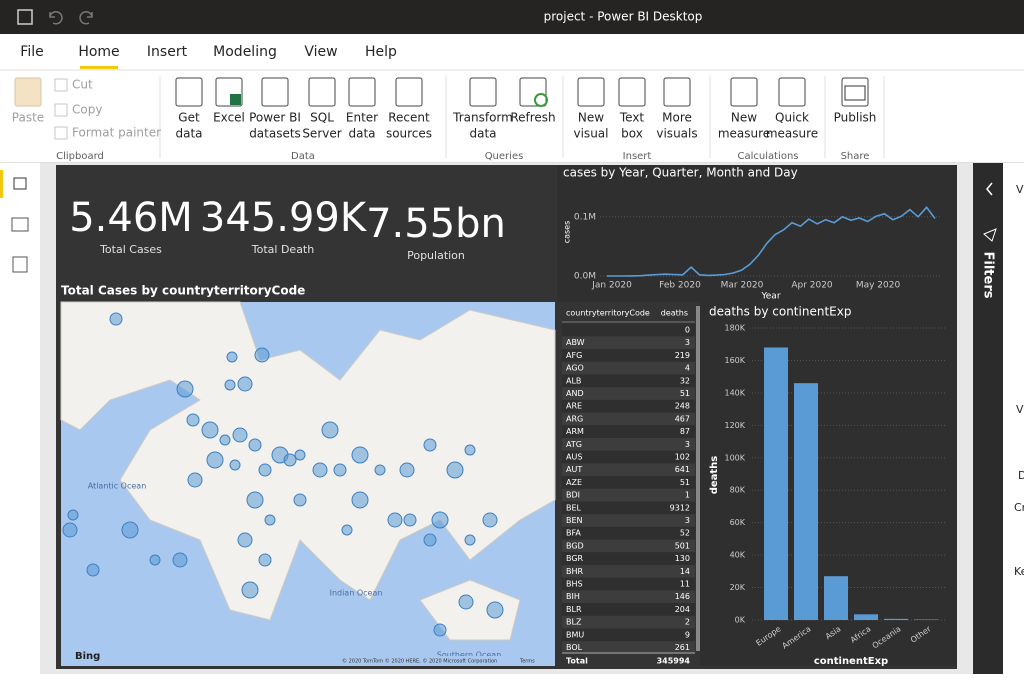 This screenshot has height=678, width=1024. Describe the element at coordinates (632, 118) in the screenshot. I see `ribbon-button-label: Text` at that location.